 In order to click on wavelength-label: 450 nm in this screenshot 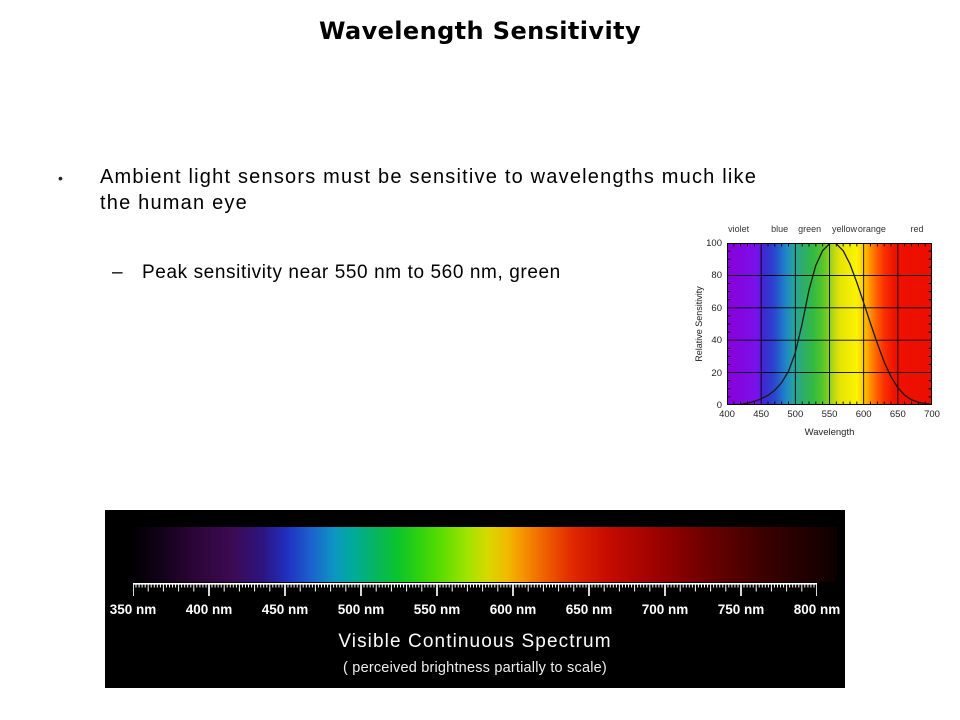, I will do `click(285, 609)`.